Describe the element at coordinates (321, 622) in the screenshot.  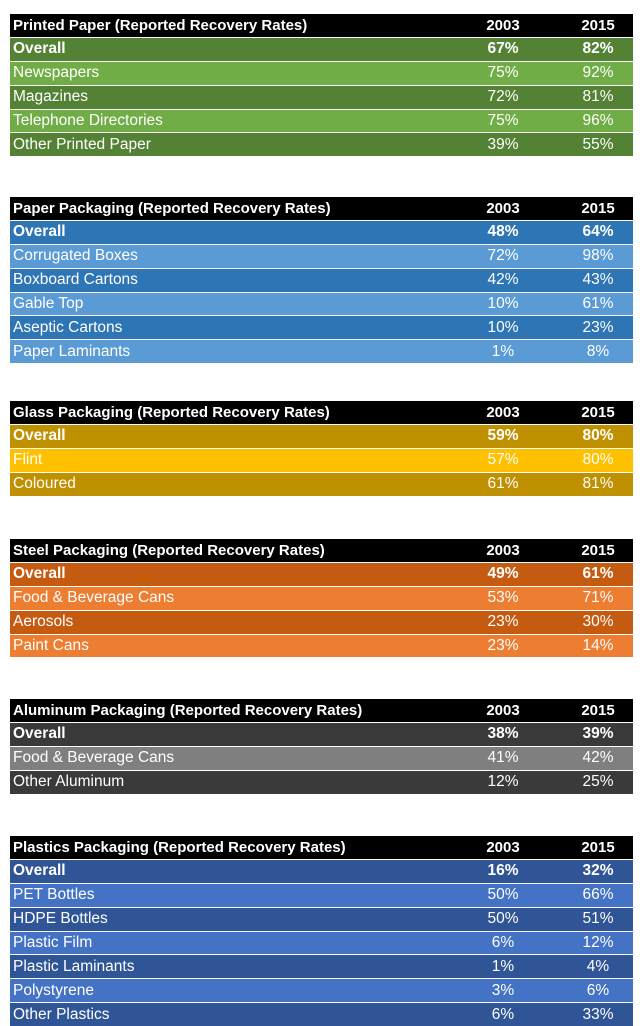
I see `table-row: Aerosols 23% 30%` at that location.